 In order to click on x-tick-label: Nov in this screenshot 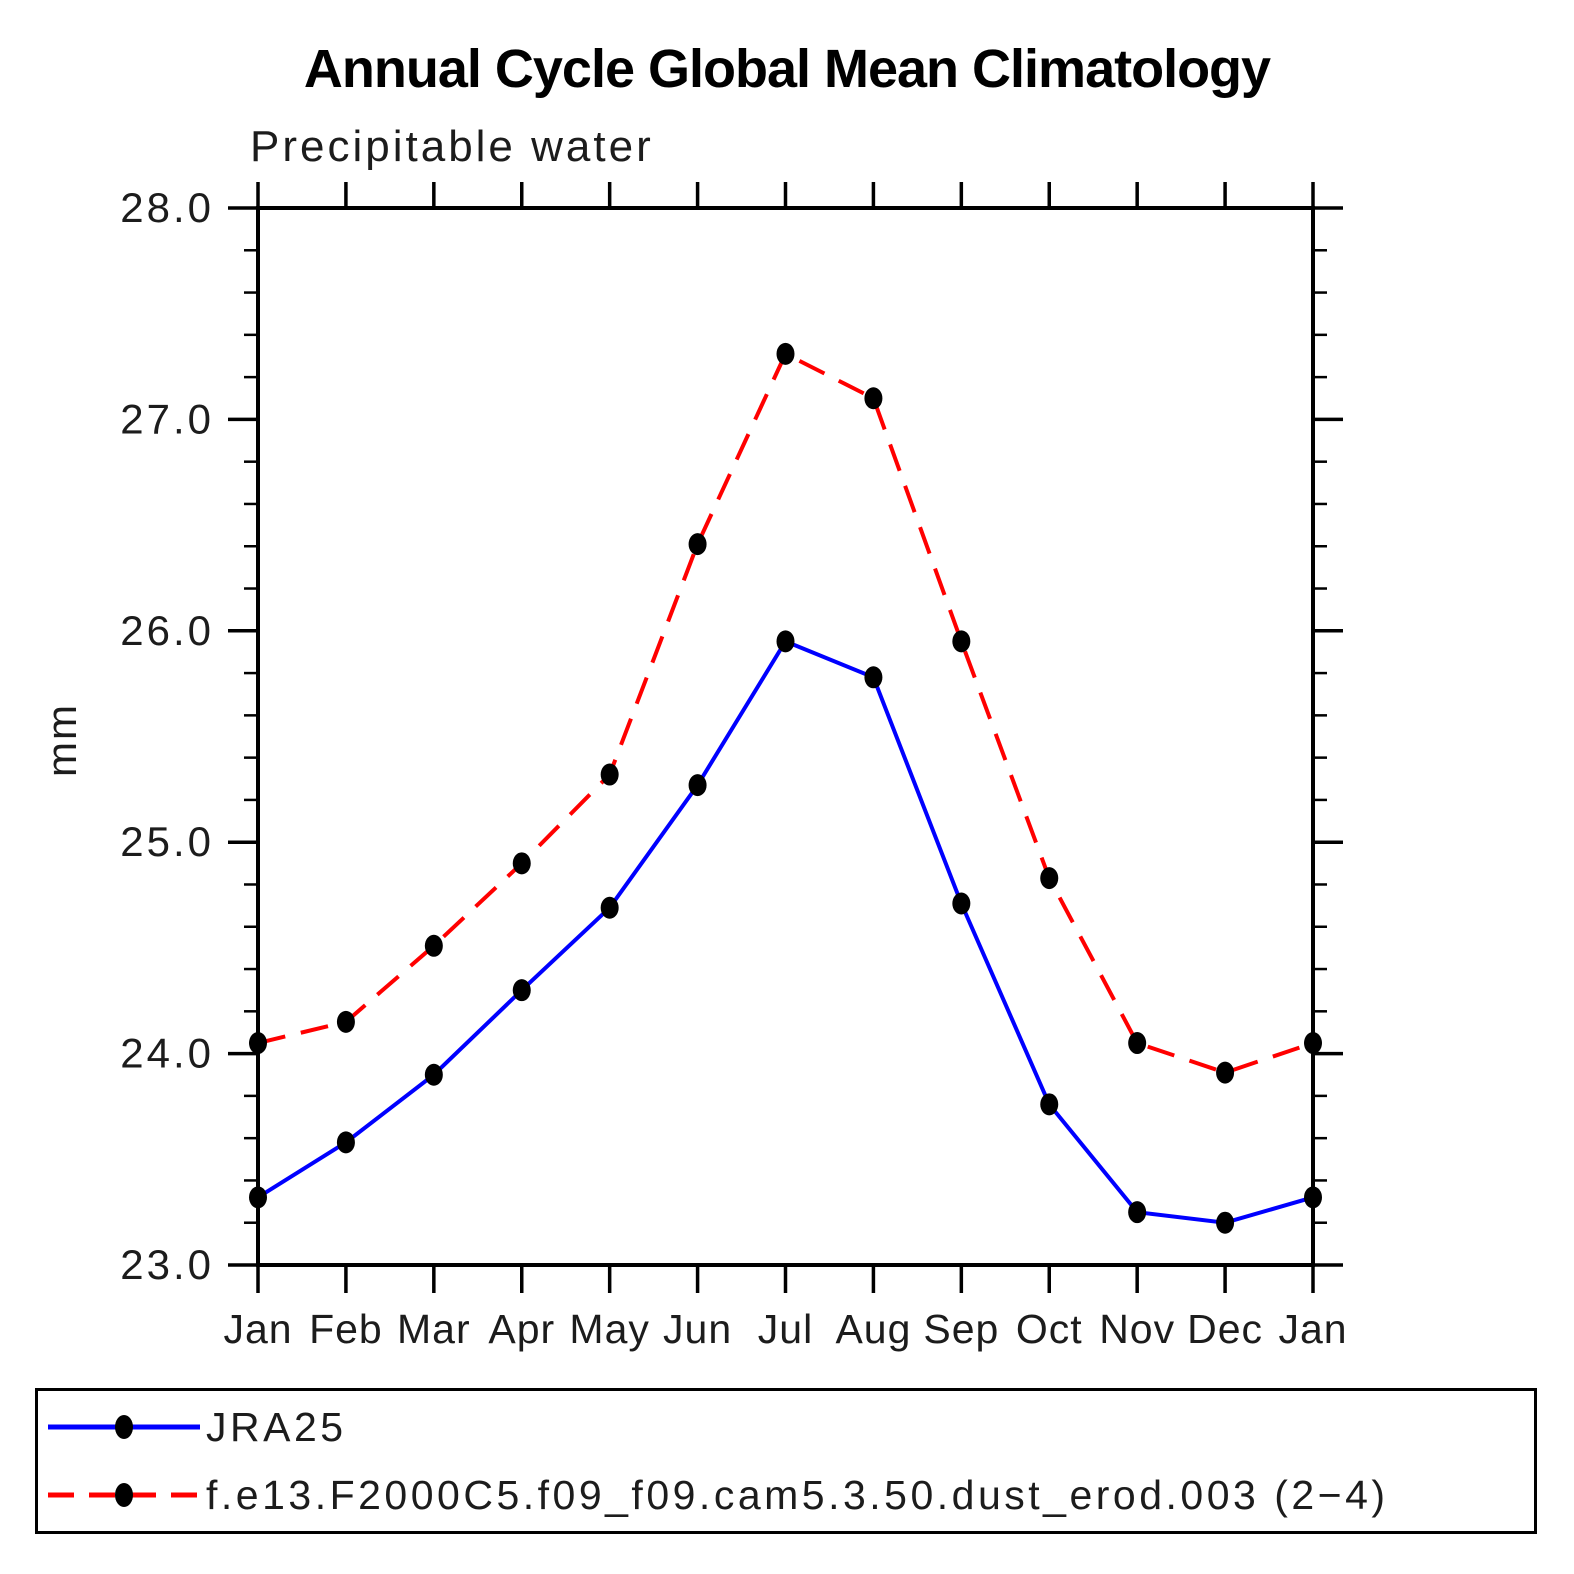, I will do `click(1137, 1329)`.